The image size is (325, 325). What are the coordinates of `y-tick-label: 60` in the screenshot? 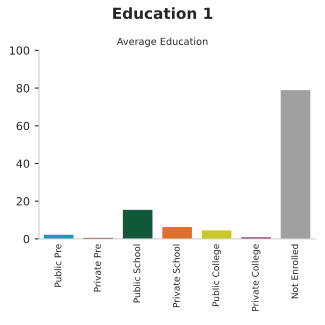 It's located at (23, 126).